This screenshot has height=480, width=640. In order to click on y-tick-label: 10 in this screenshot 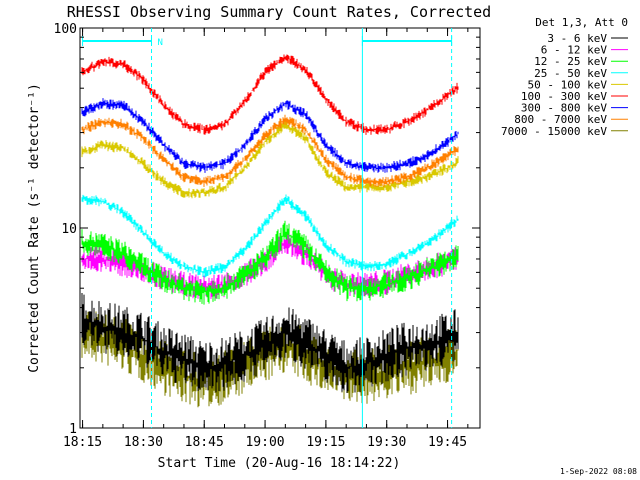, I will do `click(69, 229)`.